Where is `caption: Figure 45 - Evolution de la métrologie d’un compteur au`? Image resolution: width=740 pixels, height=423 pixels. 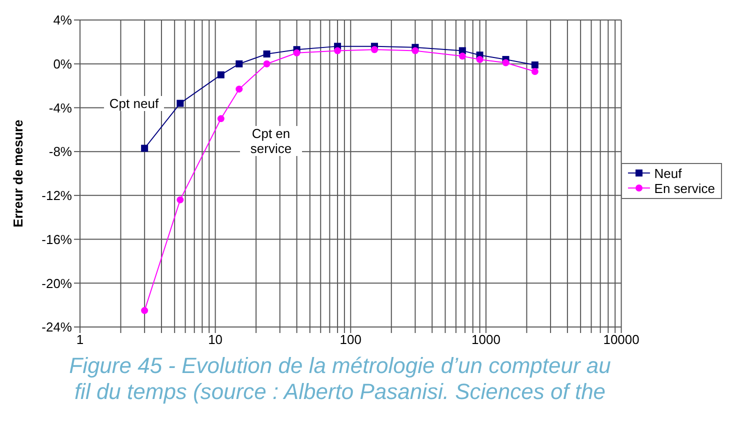
caption: Figure 45 - Evolution de la métrologie d’un compteur au is located at coordinates (340, 366).